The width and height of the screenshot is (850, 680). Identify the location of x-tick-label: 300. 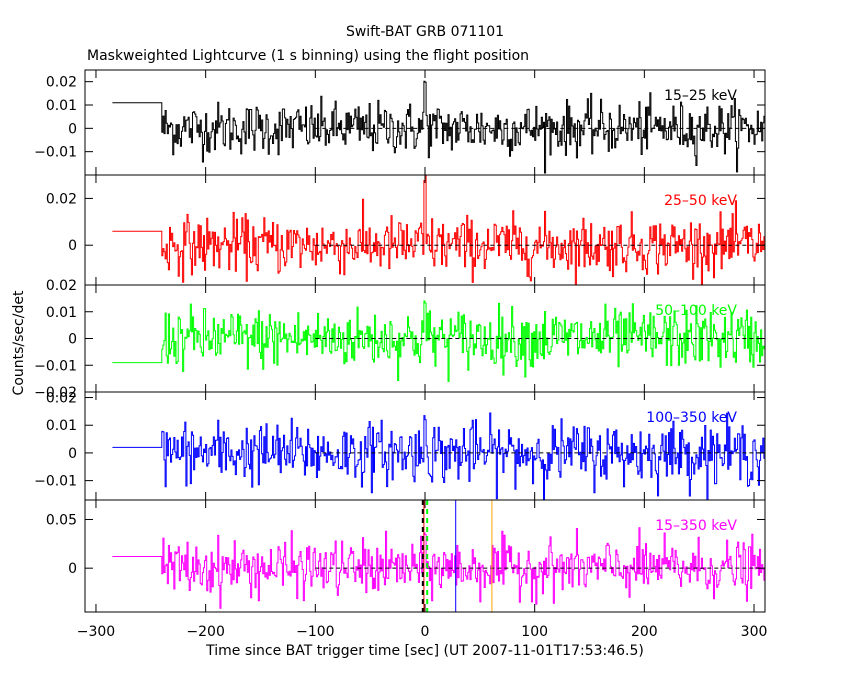
(754, 632).